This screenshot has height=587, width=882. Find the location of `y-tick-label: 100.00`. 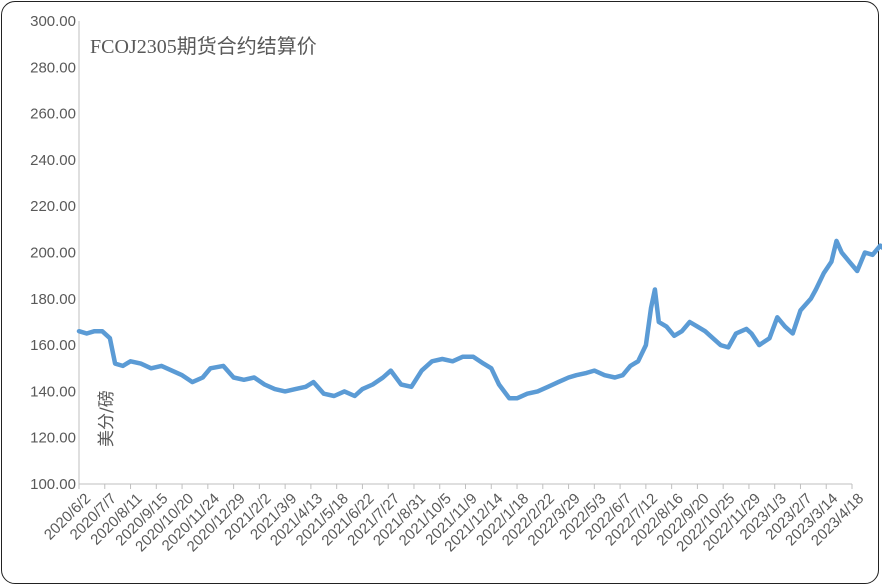

y-tick-label: 100.00 is located at coordinates (53, 484).